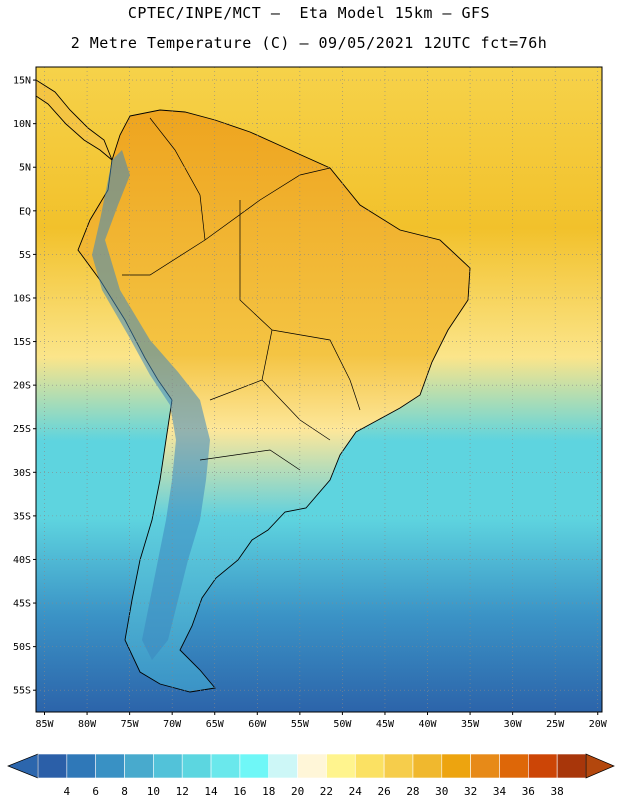 The width and height of the screenshot is (618, 800). I want to click on lat-label: 5N, so click(25, 168).